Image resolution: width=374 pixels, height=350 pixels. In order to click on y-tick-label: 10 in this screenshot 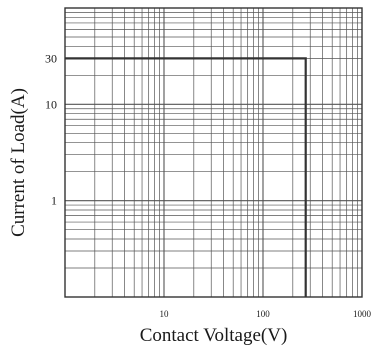, I will do `click(51, 104)`.